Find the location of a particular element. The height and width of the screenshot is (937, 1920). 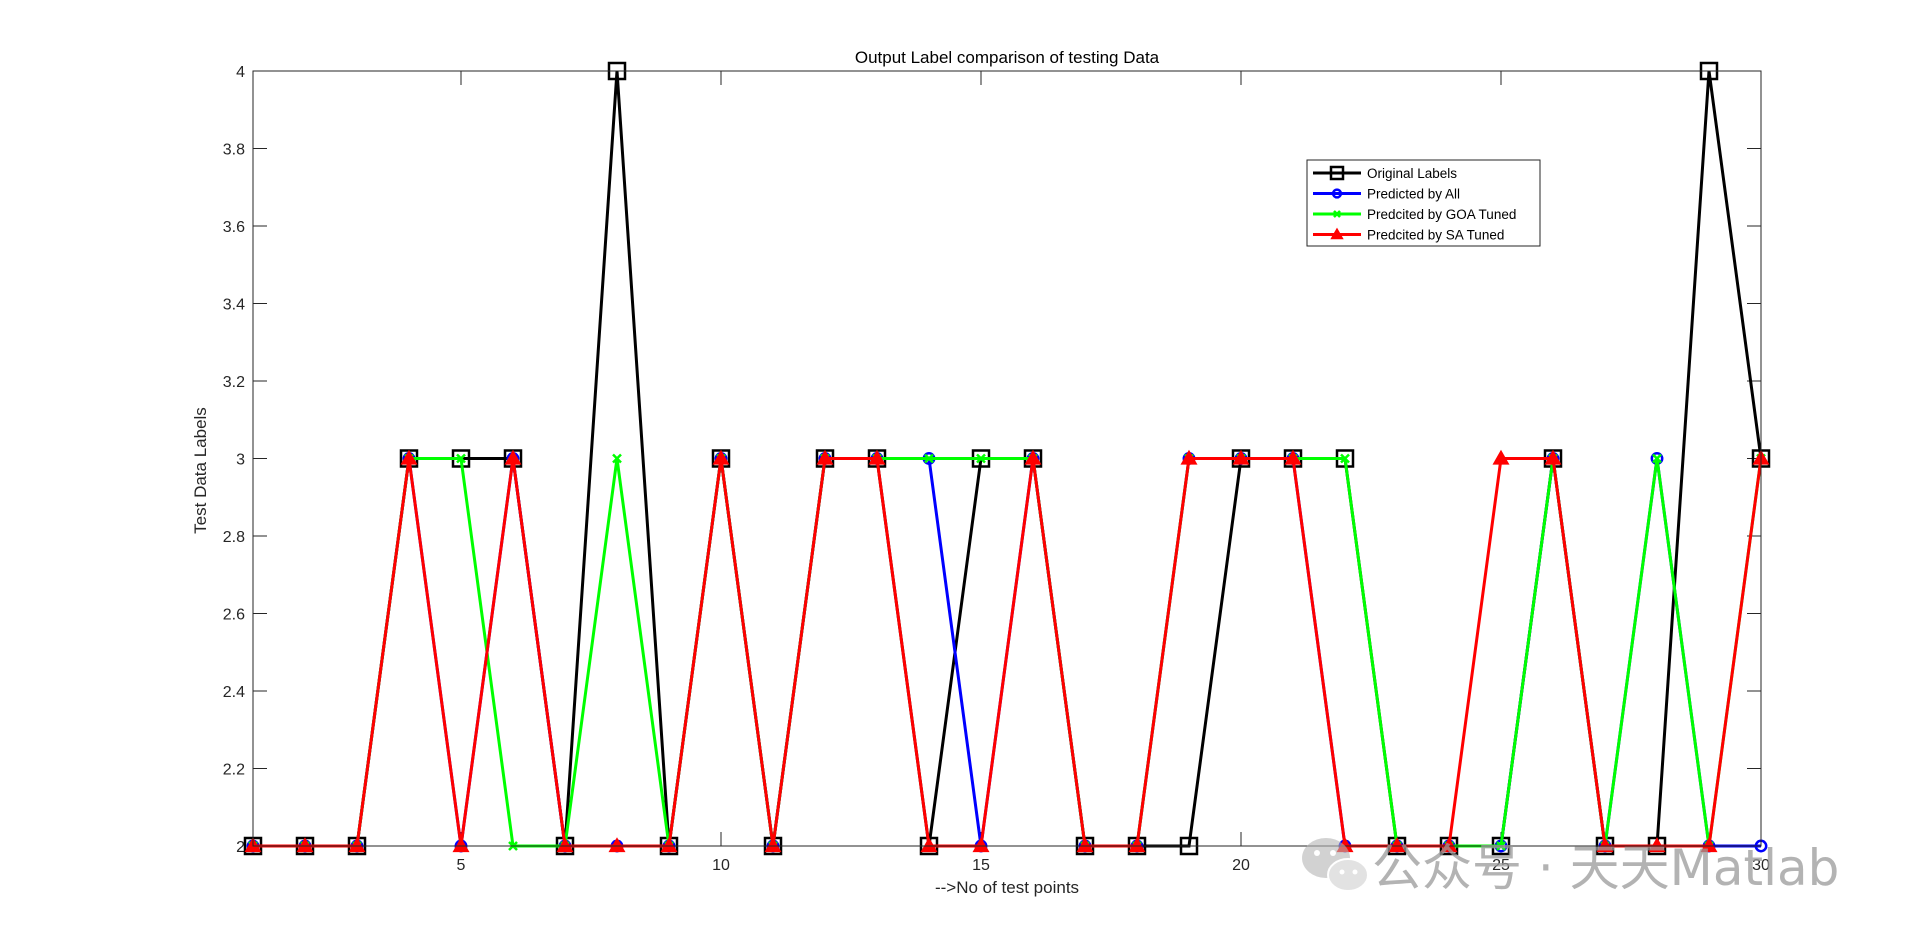

legend-item-label: Predcited by SA Tuned is located at coordinates (1435, 235).